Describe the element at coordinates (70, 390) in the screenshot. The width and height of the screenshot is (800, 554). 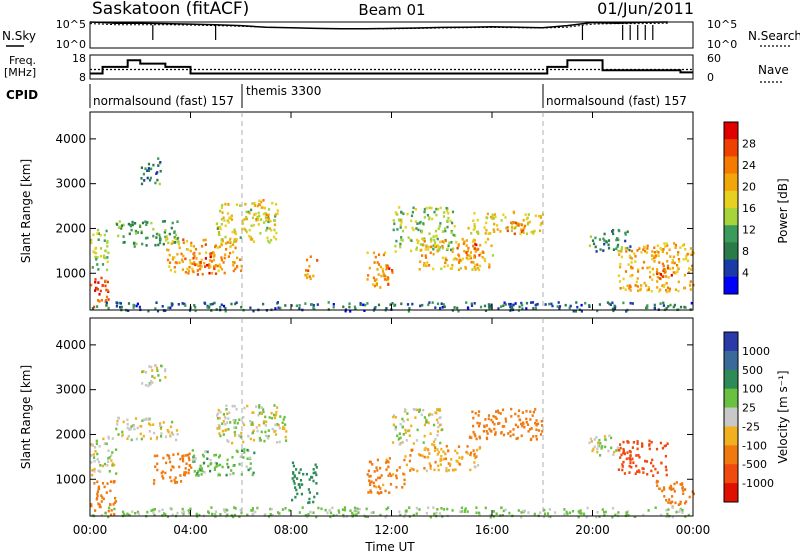
I see `velocity-ytick-label: 3000` at that location.